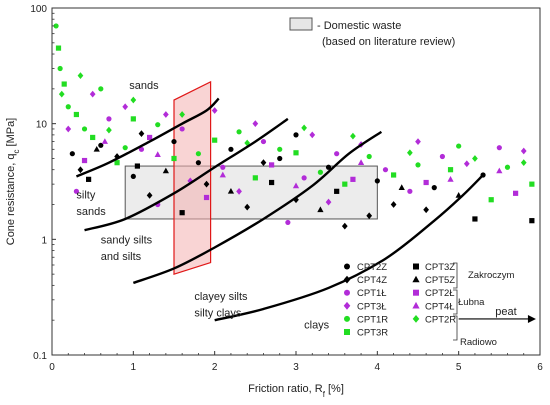  I want to click on legend-label-cpt2r: CPT2R, so click(440, 319).